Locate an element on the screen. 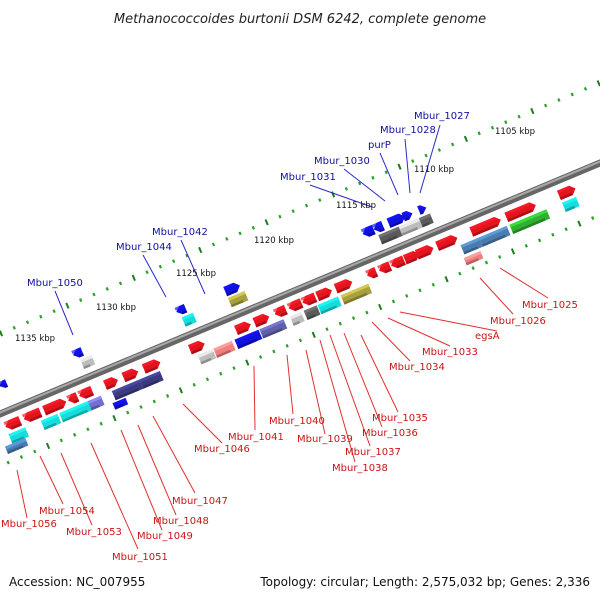 Image resolution: width=600 pixels, height=600 pixels. gene-label-bottom: Mbur_1053 is located at coordinates (94, 532).